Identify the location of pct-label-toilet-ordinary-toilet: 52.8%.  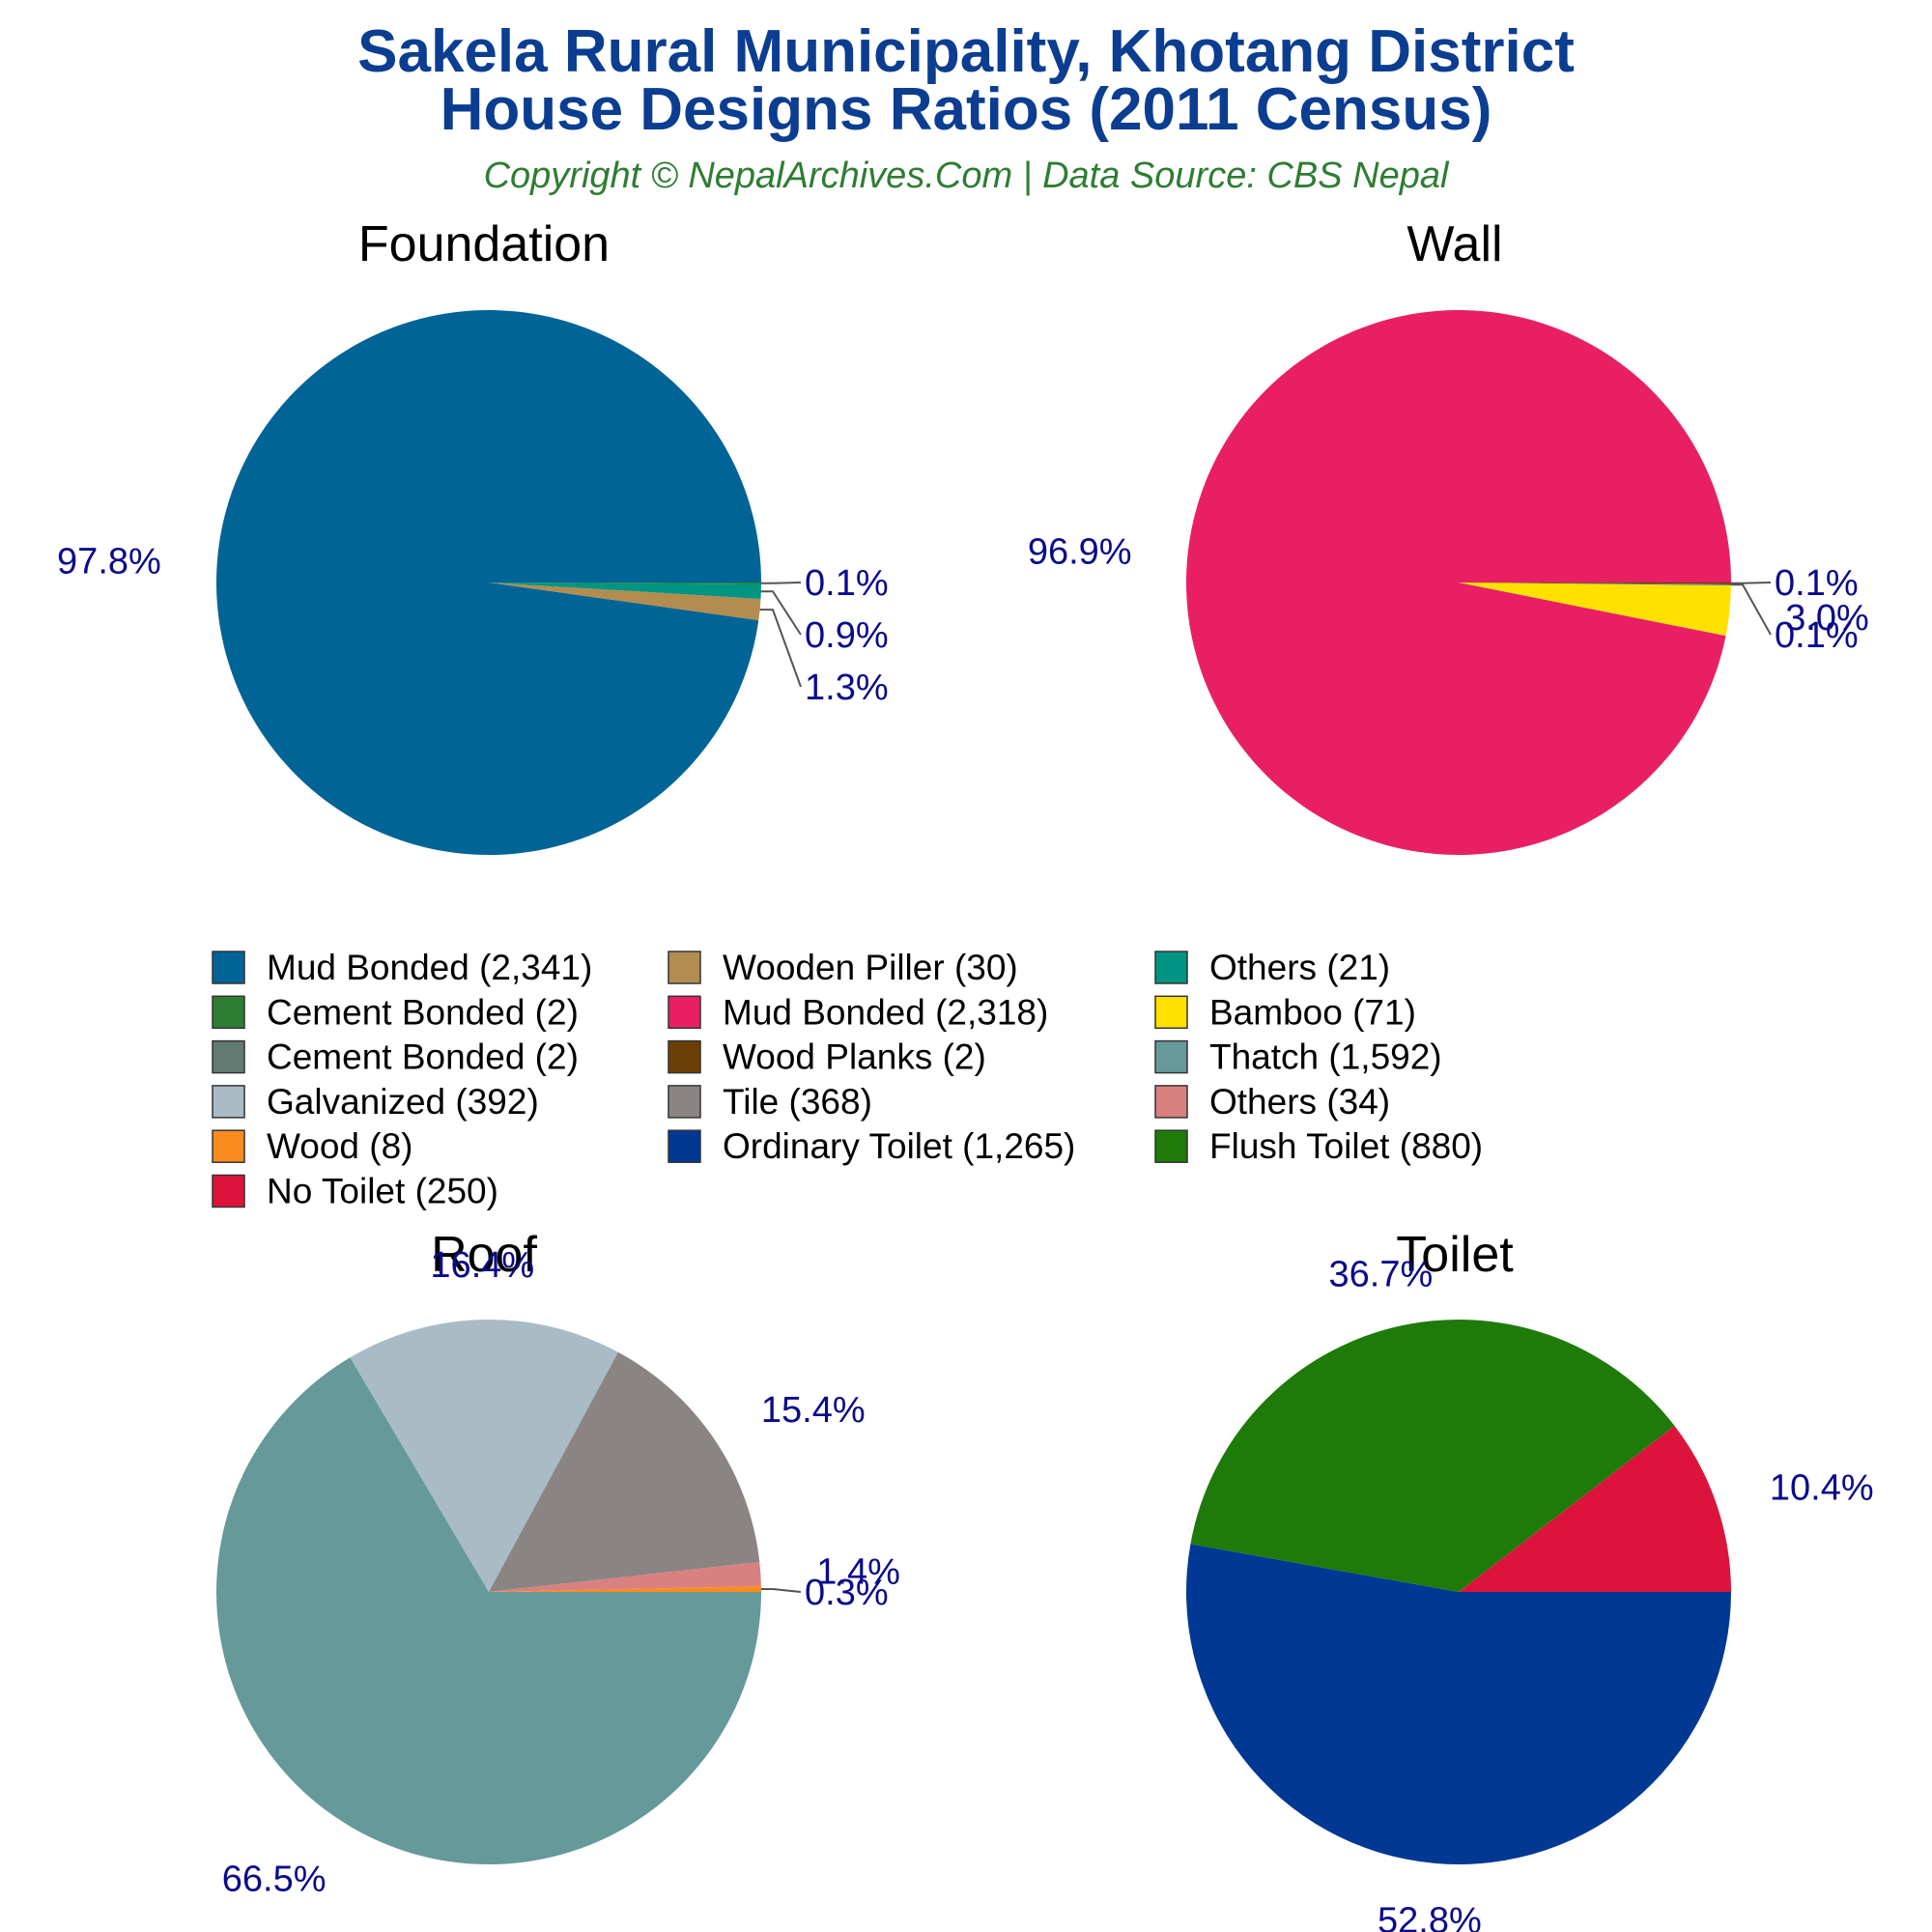
(1430, 1916).